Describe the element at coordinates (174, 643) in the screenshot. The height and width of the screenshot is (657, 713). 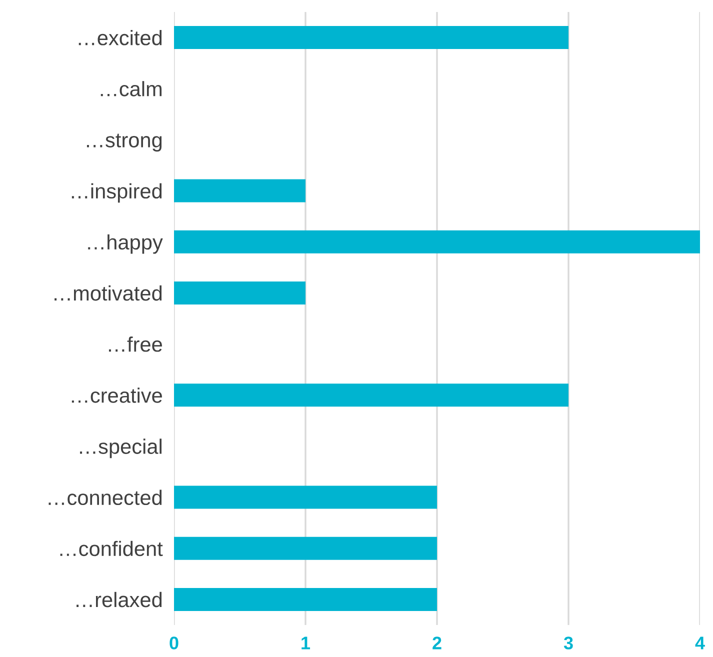
I see `x-tick-label: 0` at that location.